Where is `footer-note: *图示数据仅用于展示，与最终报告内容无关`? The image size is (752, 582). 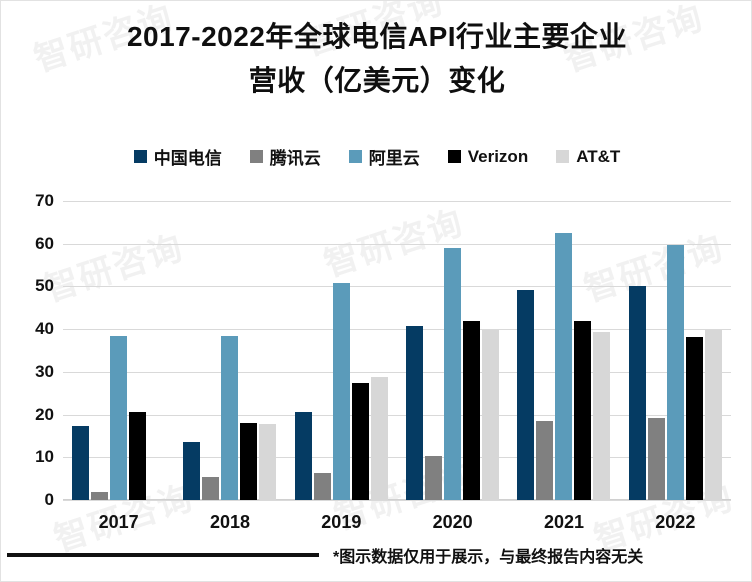
footer-note: *图示数据仅用于展示，与最终报告内容无关 is located at coordinates (488, 557).